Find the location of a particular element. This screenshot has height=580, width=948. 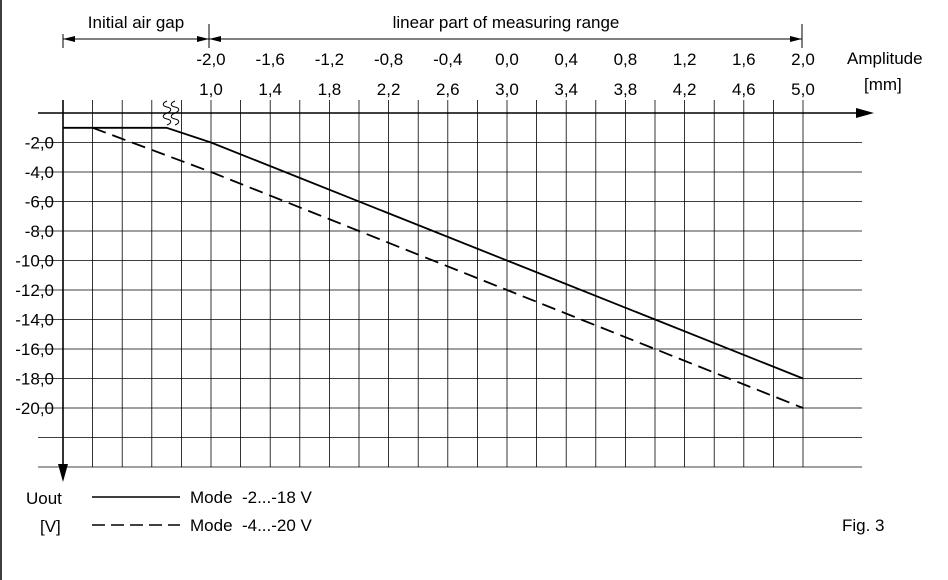

legend: Mode -2...-18 V Mode -4...-20 V is located at coordinates (202, 511).